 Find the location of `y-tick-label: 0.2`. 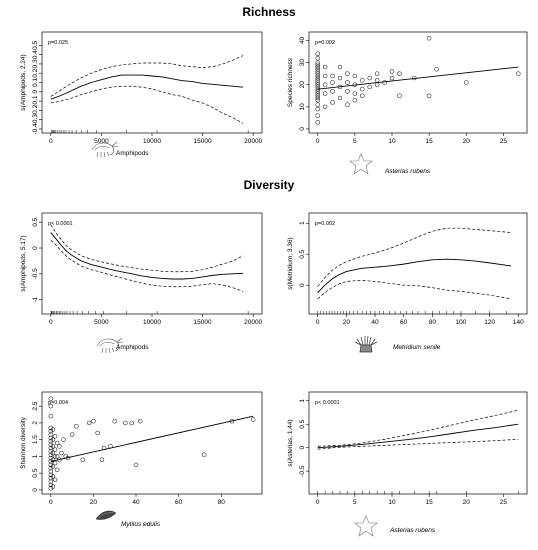

y-tick-label: 0.2 is located at coordinates (35, 72).